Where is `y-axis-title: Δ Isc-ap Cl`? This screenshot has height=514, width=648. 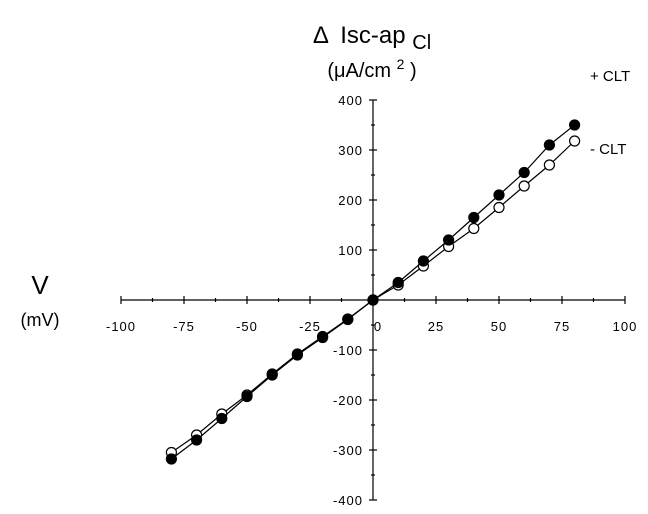 y-axis-title: Δ Isc-ap Cl is located at coordinates (372, 38).